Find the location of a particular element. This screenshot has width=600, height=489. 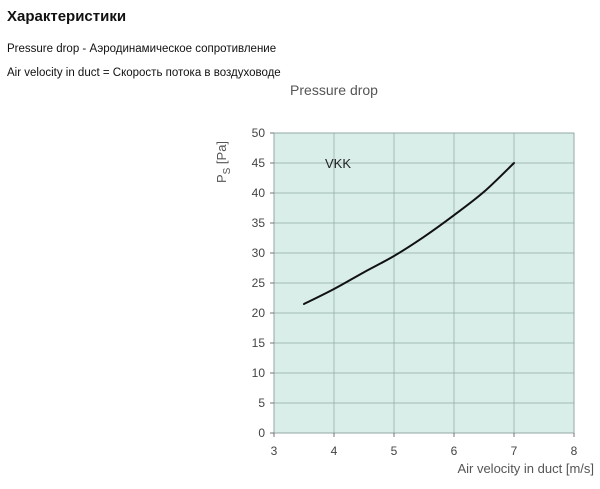

svg-text: PS [Pa] is located at coordinates (223, 162).